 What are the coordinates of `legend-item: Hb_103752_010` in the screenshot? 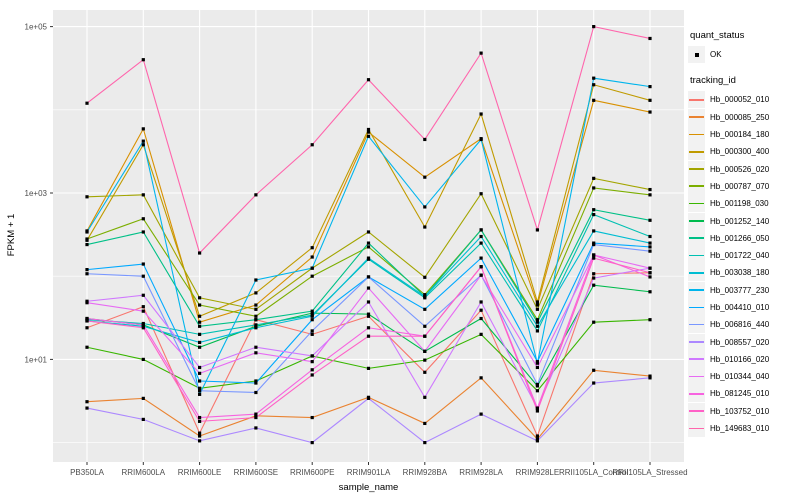 It's located at (744, 411).